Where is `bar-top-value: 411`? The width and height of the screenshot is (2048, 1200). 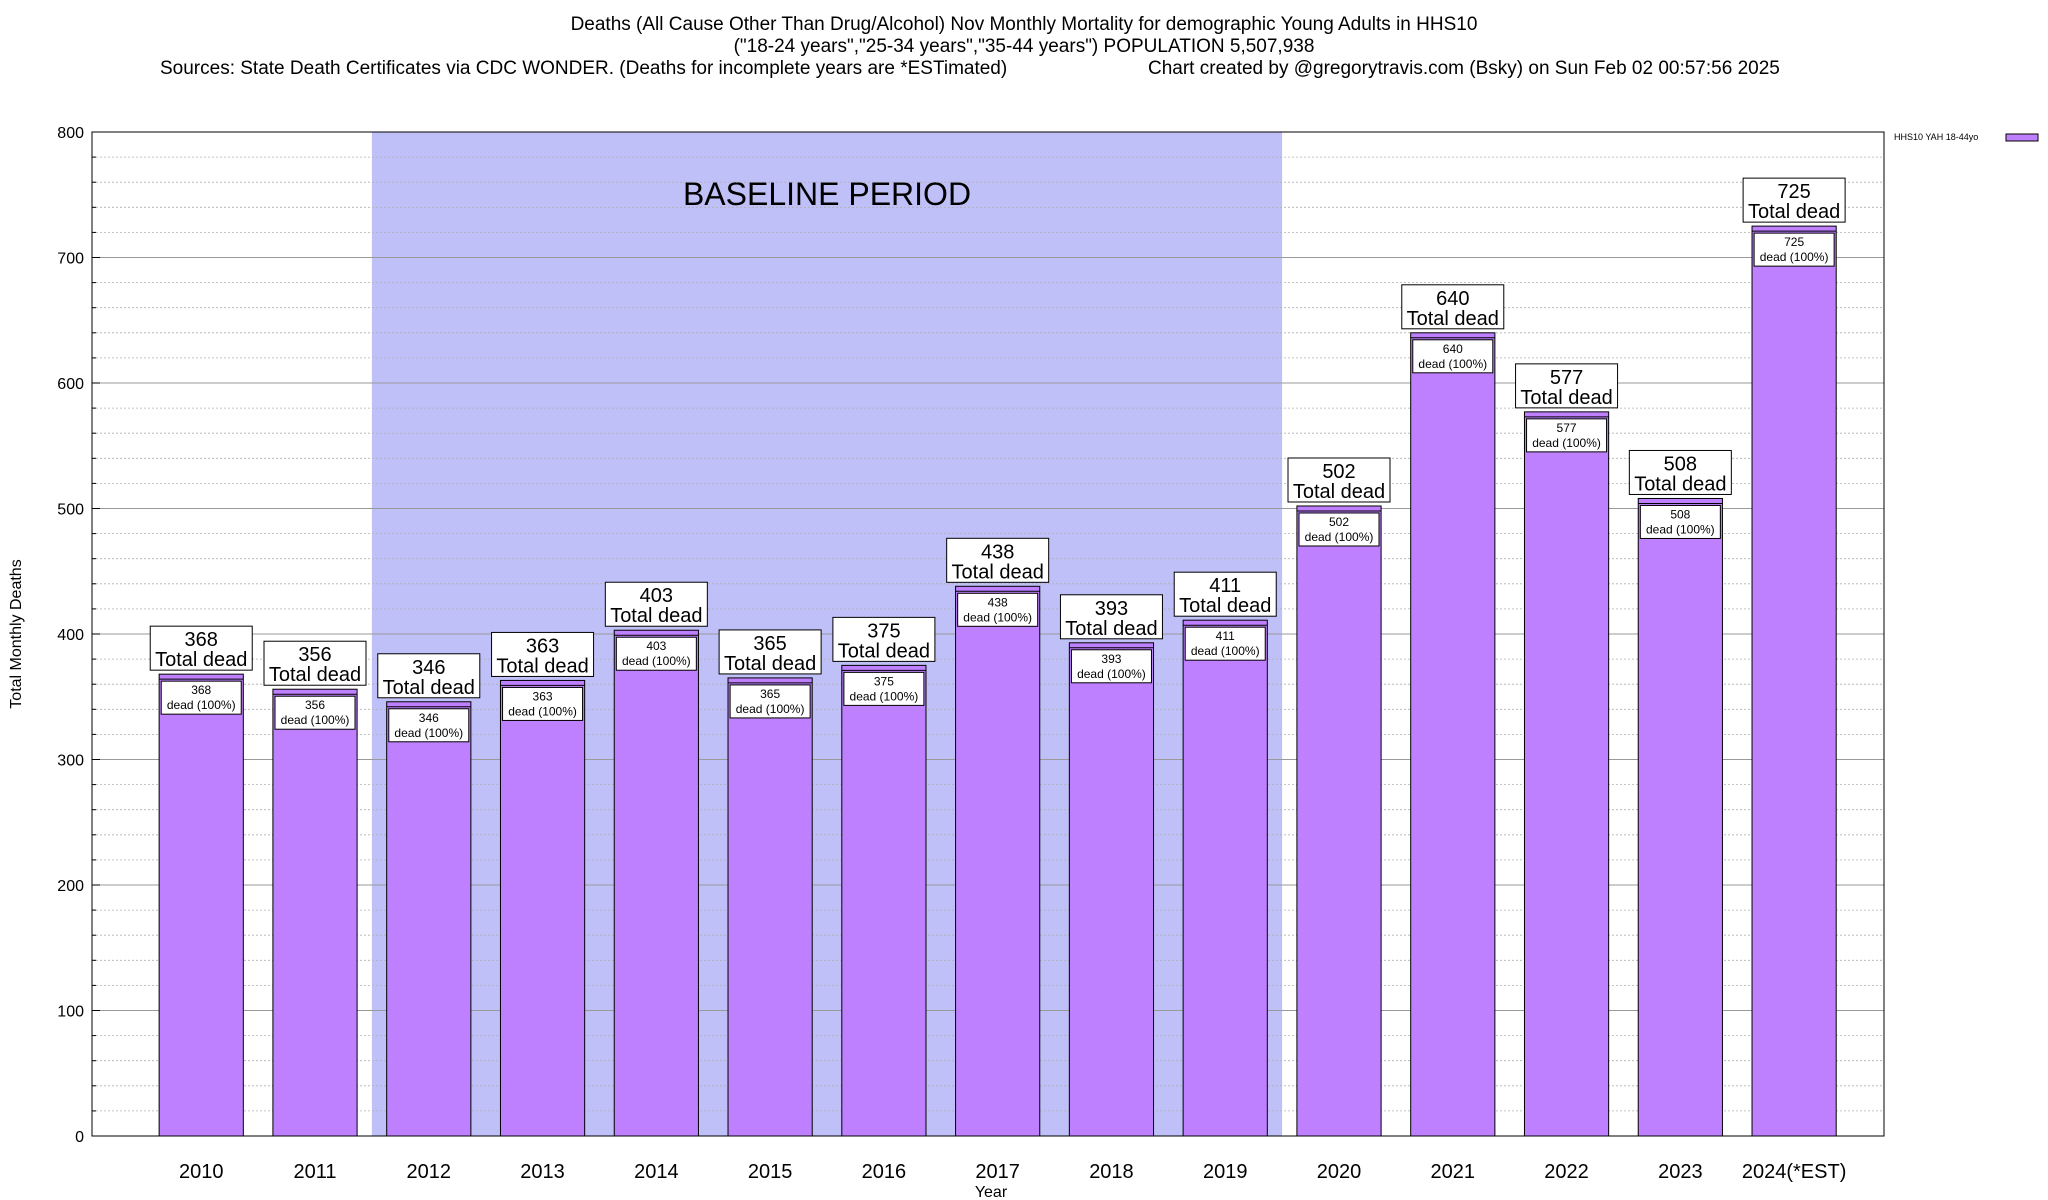 bar-top-value: 411 is located at coordinates (1225, 586).